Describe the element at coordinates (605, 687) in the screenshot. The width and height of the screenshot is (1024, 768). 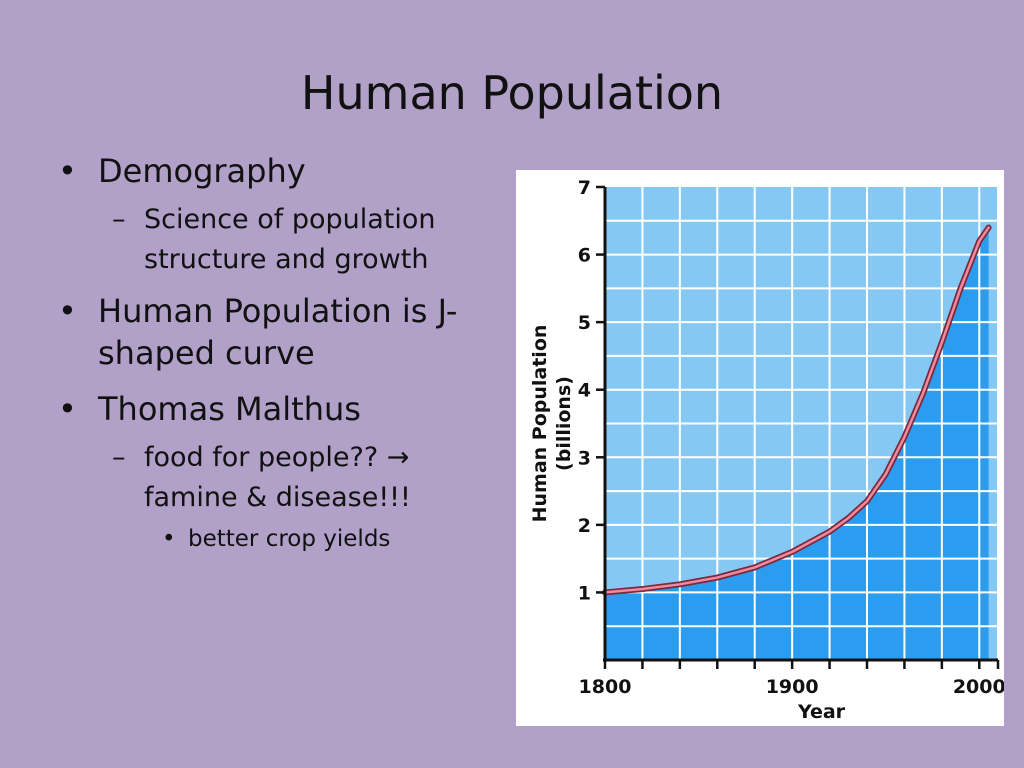
I see `x-tick-label: 1800` at that location.